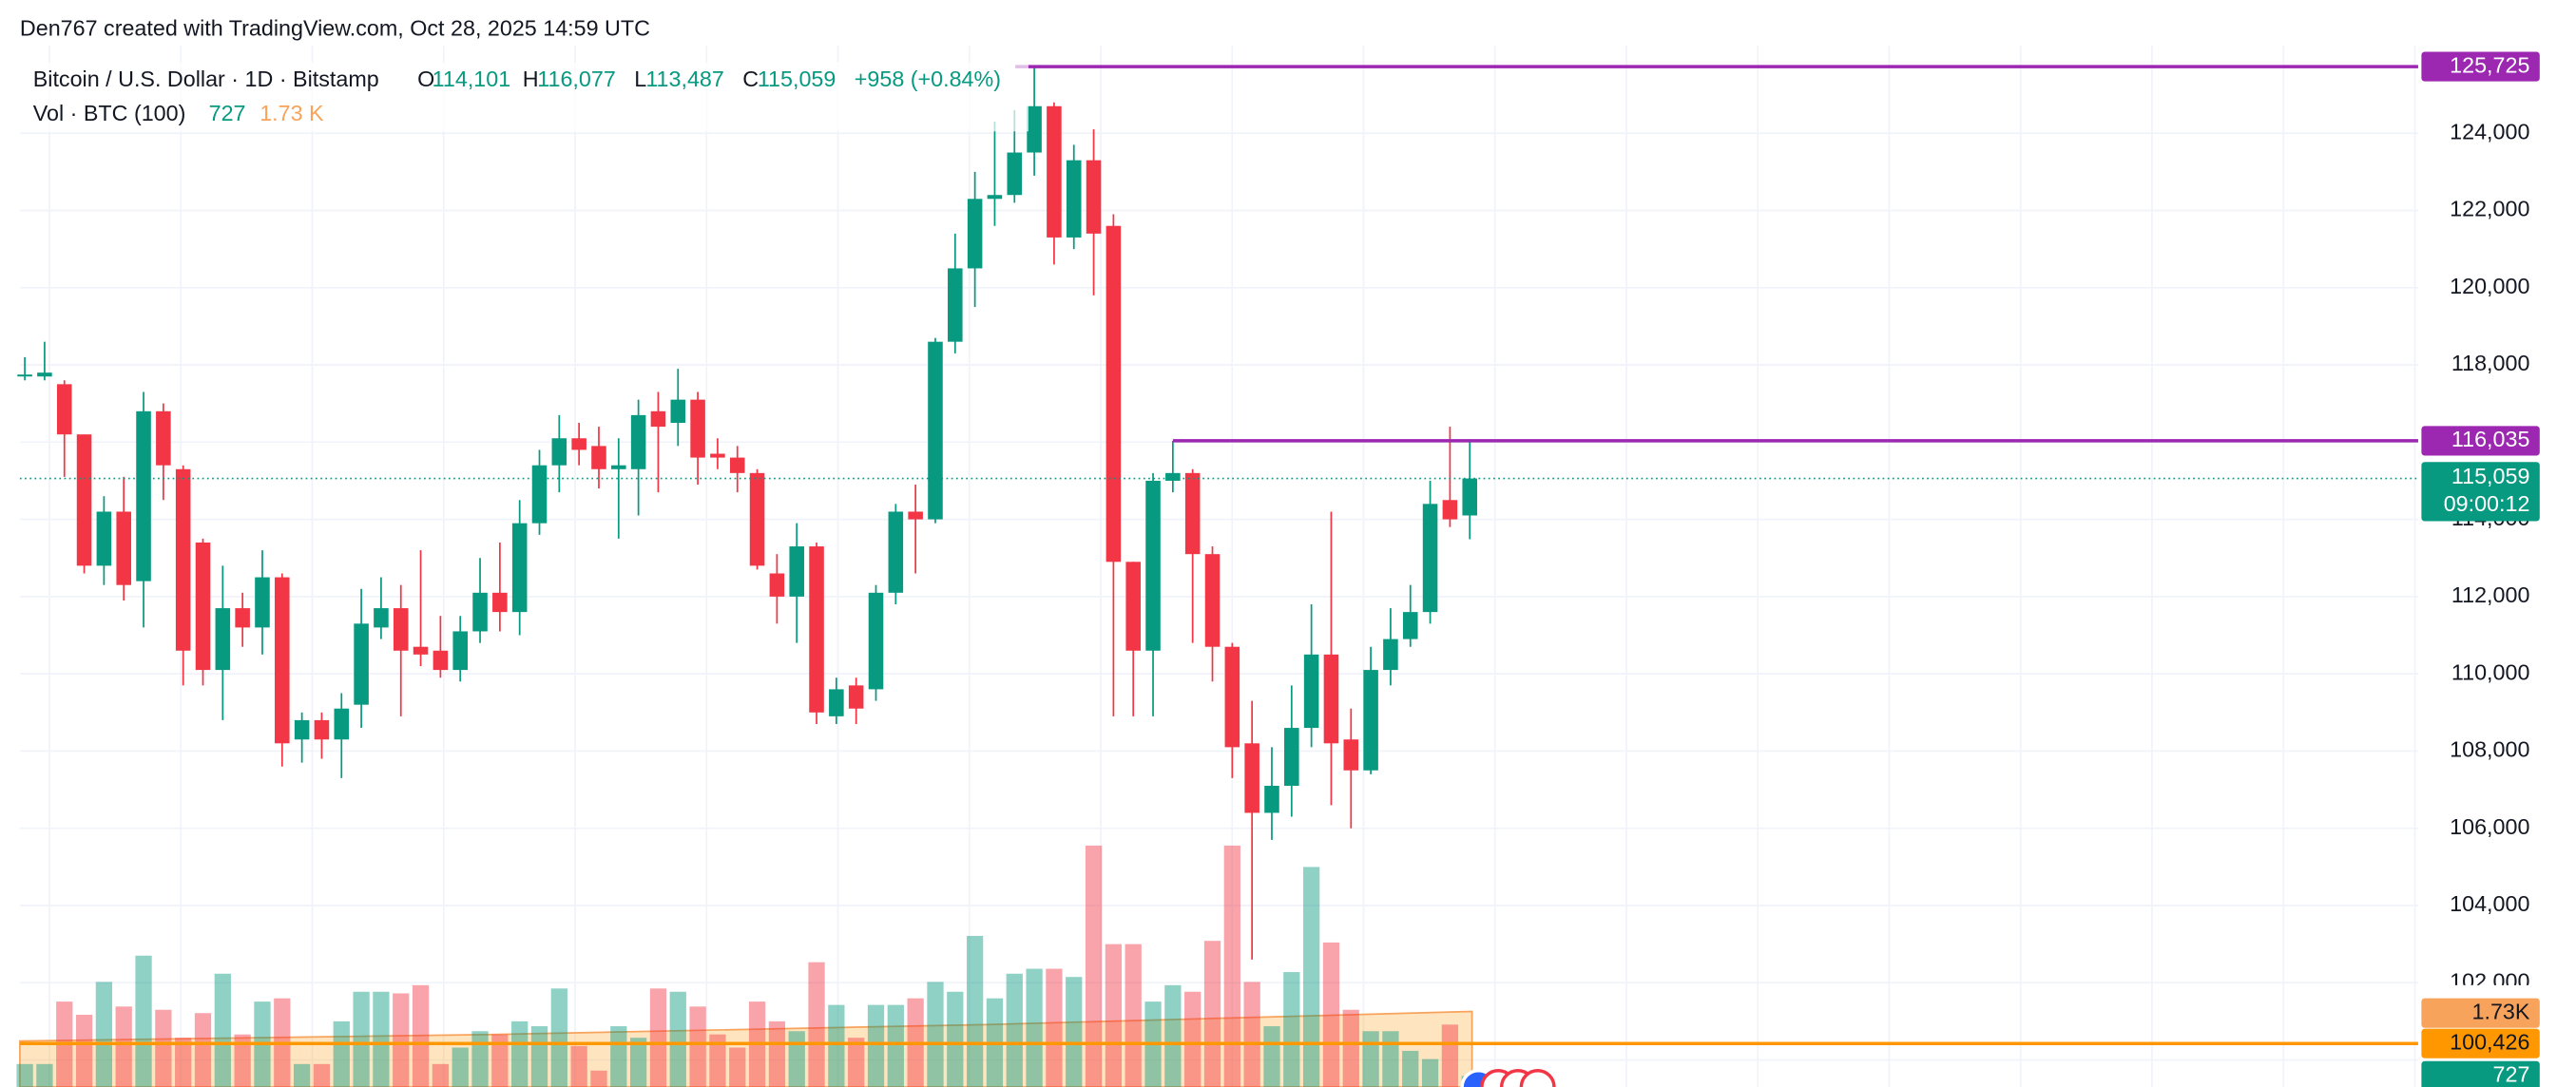 This screenshot has height=1087, width=2576. Describe the element at coordinates (2481, 492) in the screenshot. I see `last-price-tag` at that location.